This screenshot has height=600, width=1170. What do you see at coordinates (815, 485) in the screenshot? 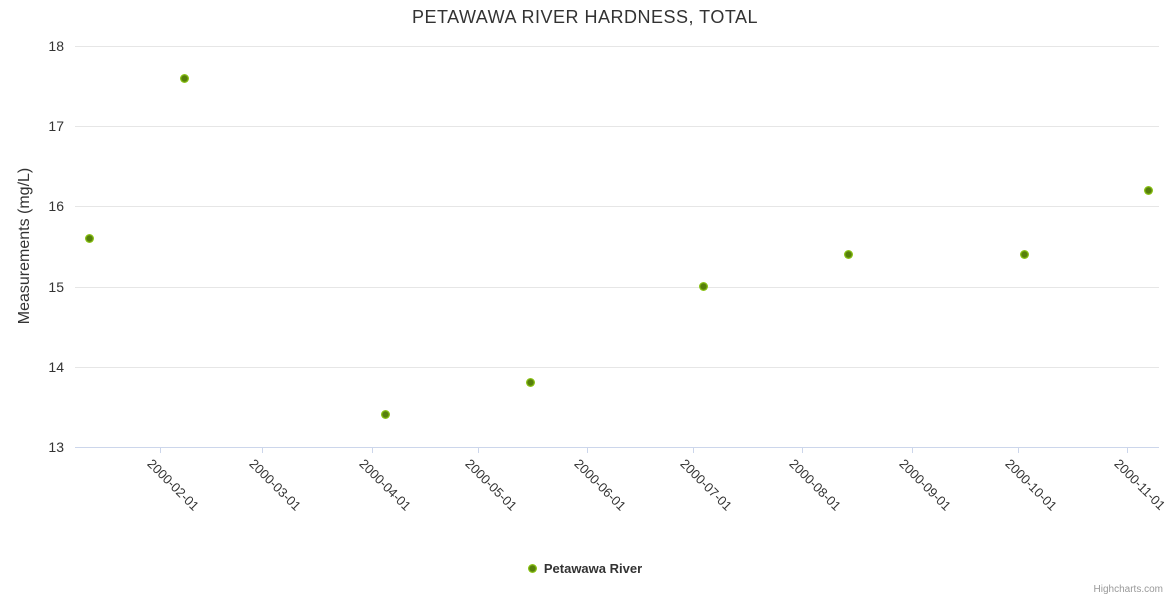
I see `x-axis-tick-label: 2000-08-01` at bounding box center [815, 485].